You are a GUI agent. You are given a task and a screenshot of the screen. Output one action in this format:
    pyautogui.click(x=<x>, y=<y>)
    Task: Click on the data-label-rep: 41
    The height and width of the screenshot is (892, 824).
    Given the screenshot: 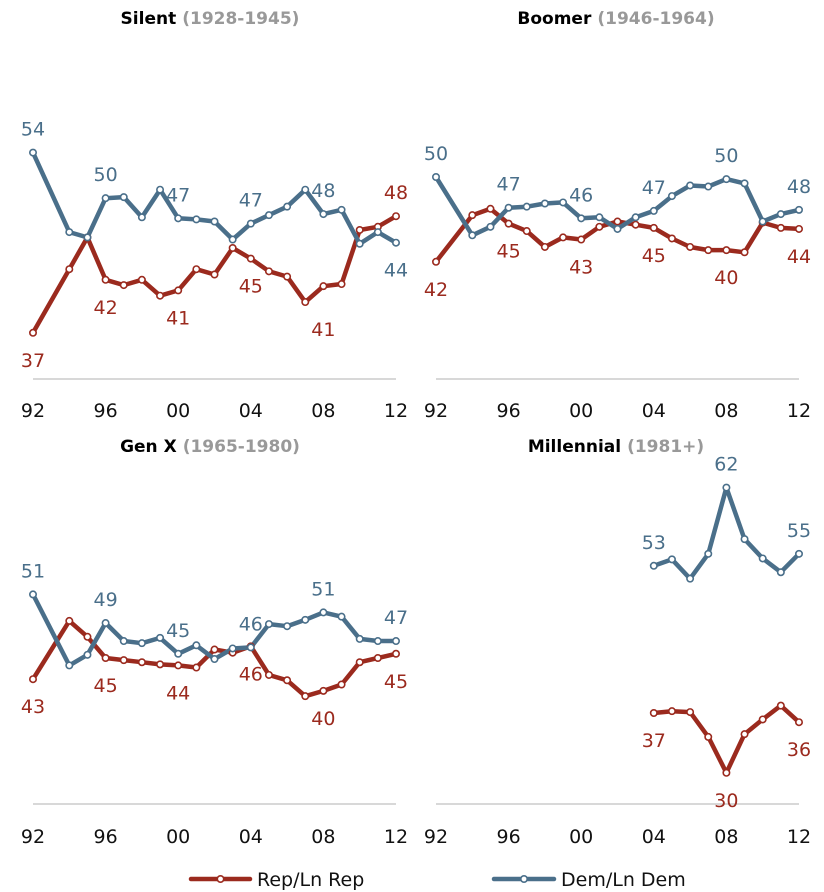 What is the action you would take?
    pyautogui.click(x=178, y=318)
    